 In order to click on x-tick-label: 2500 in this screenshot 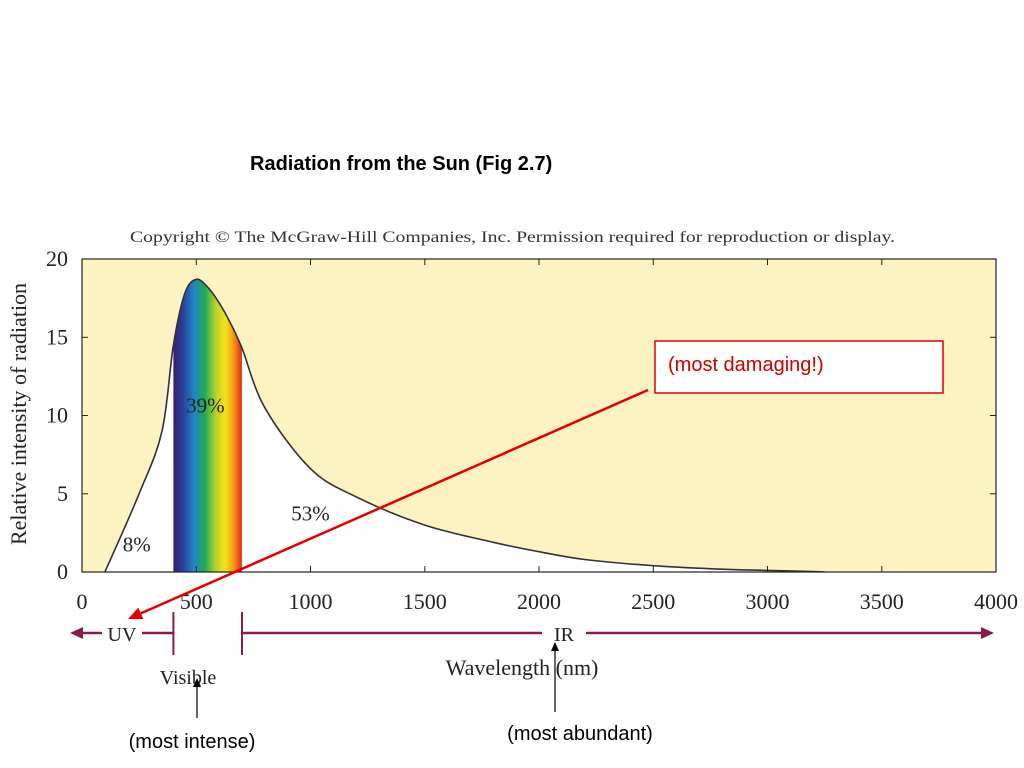, I will do `click(653, 601)`.